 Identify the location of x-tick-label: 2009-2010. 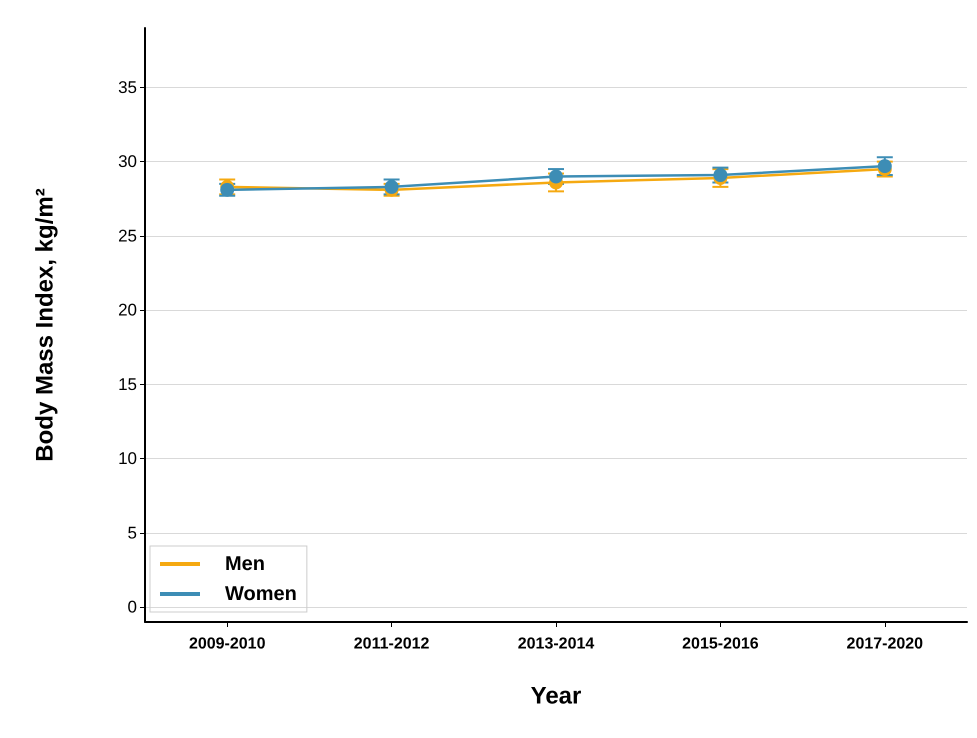
(227, 644).